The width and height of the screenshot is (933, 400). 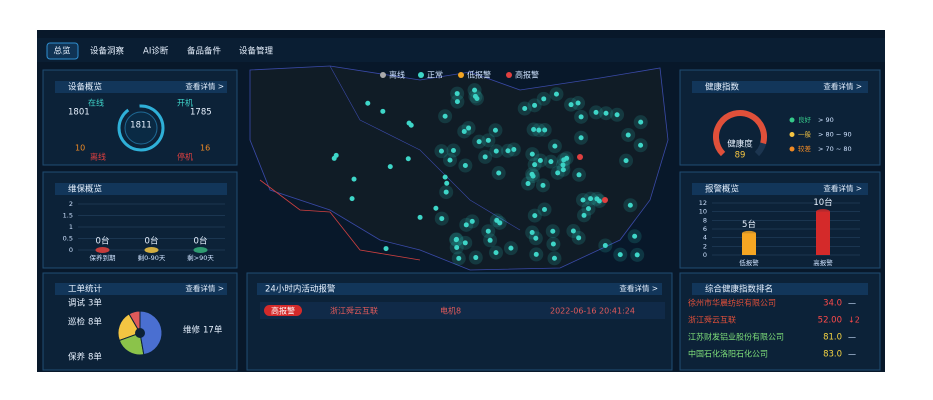 I want to click on legend-range: > 70 ~ 80, so click(x=835, y=149).